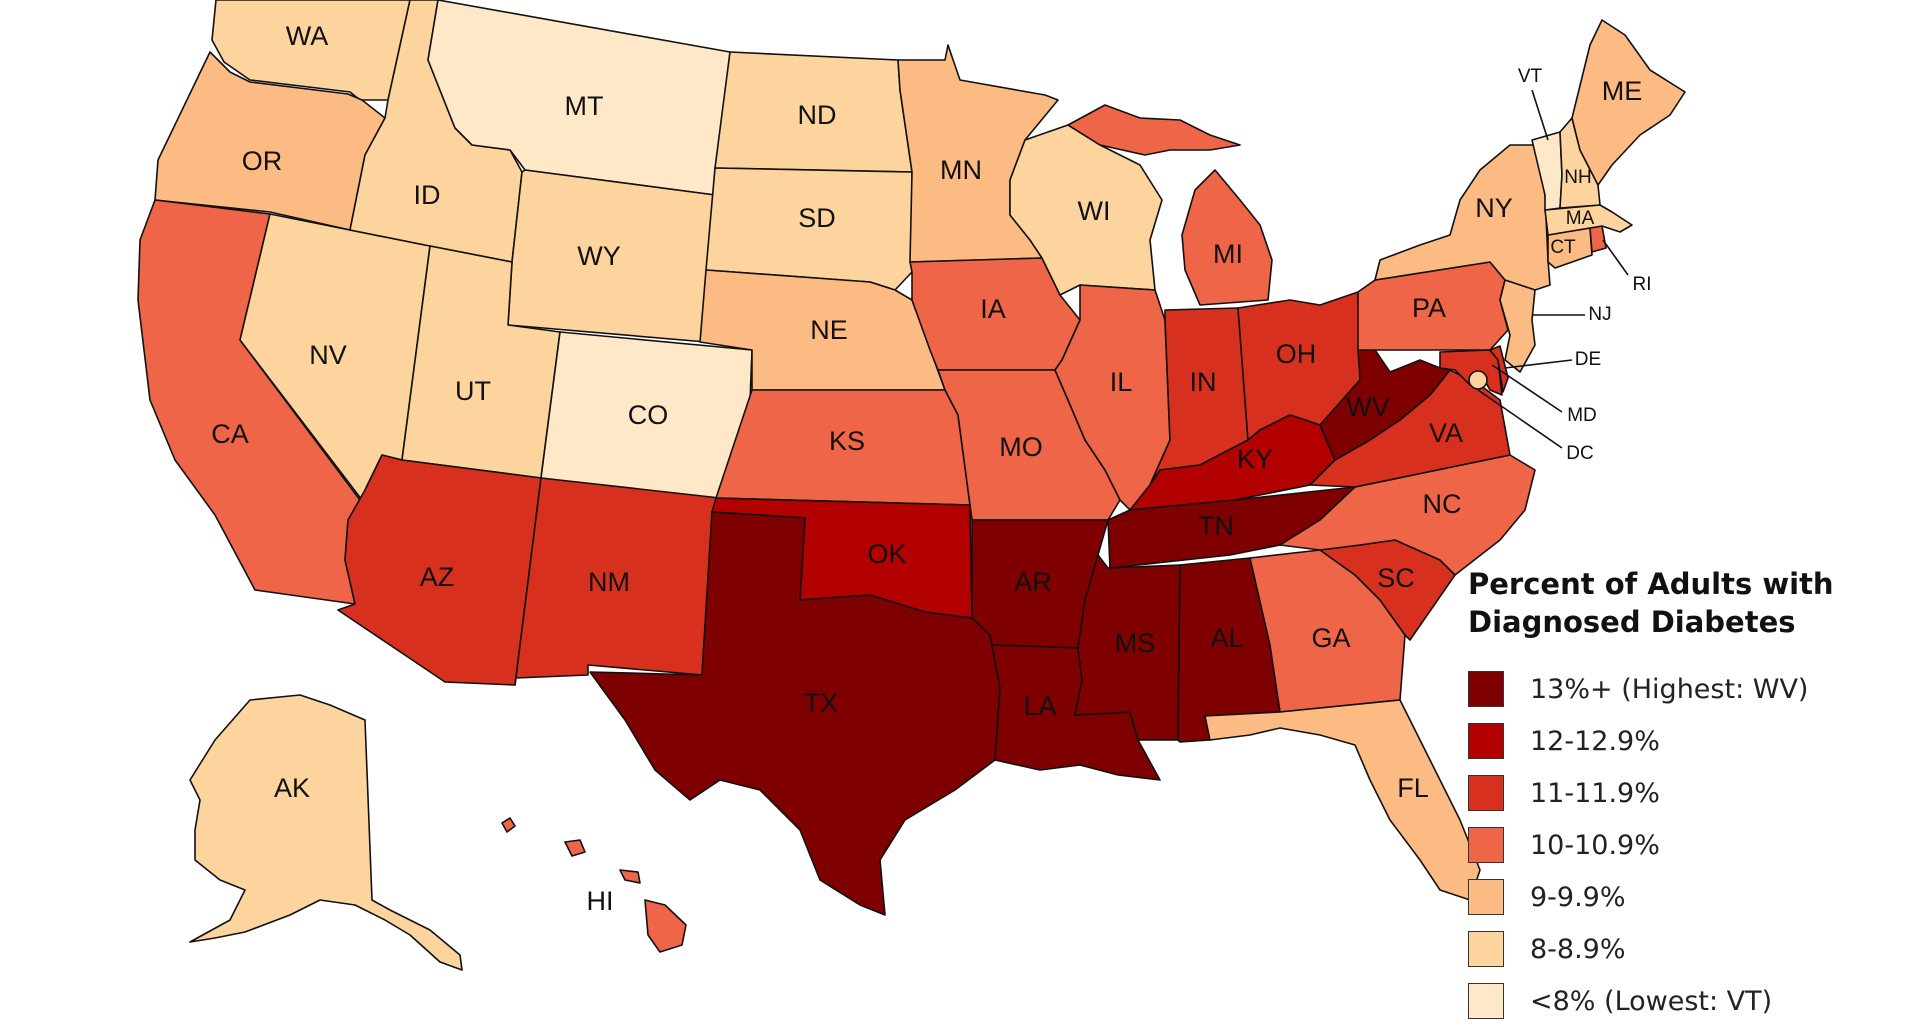 The height and width of the screenshot is (1027, 1920). I want to click on label-NC: NC, so click(1442, 504).